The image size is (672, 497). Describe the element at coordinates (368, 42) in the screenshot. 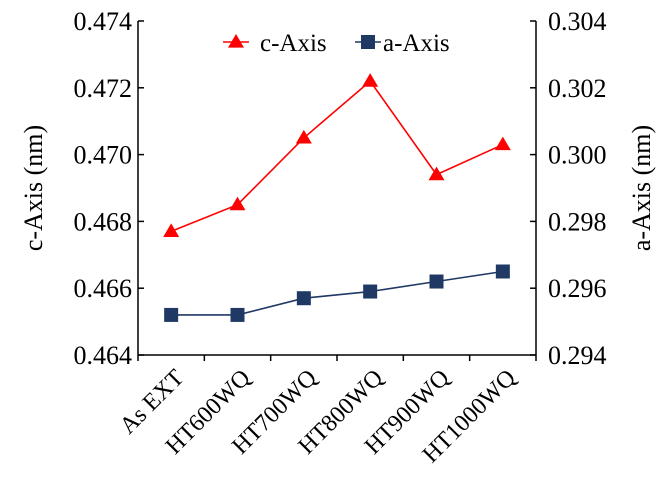

I see `legend-a-axis-marker` at that location.